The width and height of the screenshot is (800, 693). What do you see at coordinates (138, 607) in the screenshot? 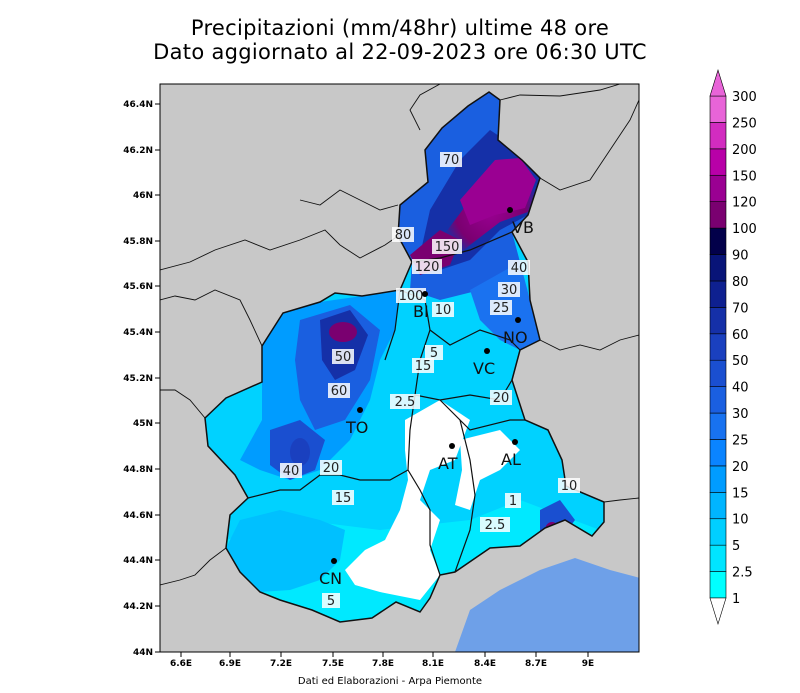
I see `lat-tick-label: 44.2N` at bounding box center [138, 607].